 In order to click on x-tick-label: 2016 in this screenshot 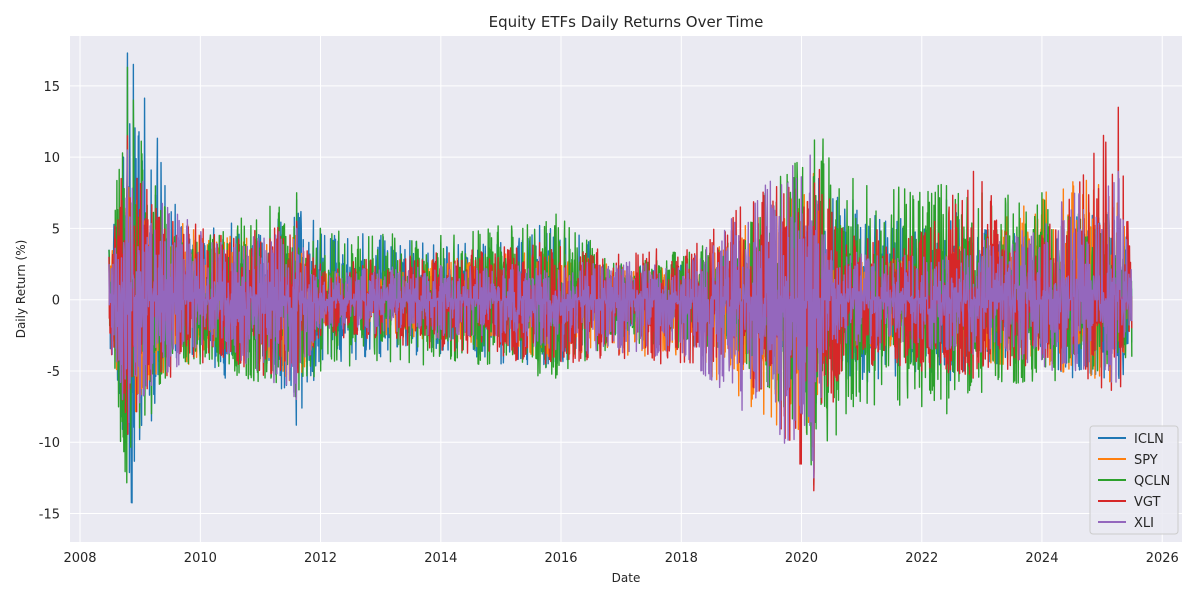, I will do `click(560, 558)`.